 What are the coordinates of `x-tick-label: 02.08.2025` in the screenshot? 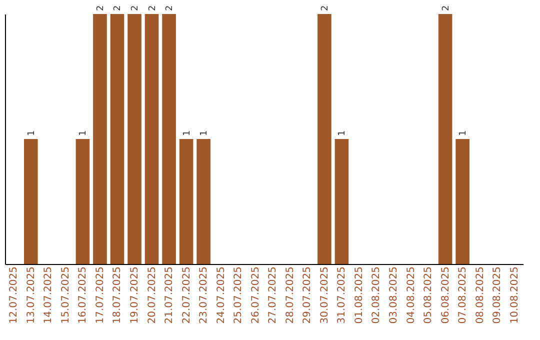 It's located at (376, 295).